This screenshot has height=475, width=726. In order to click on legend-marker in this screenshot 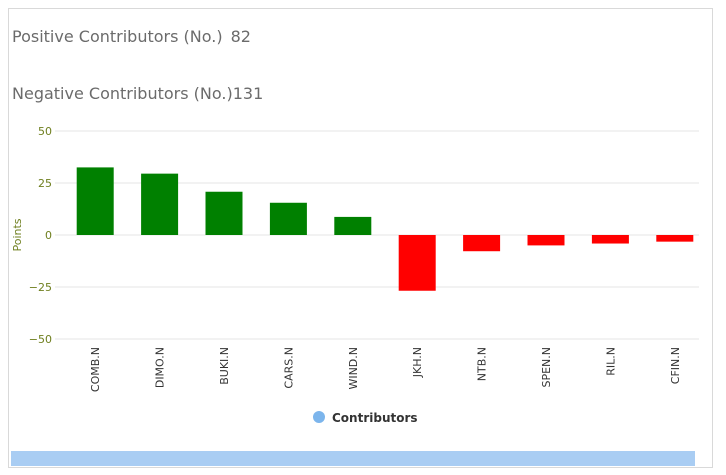, I will do `click(319, 417)`.